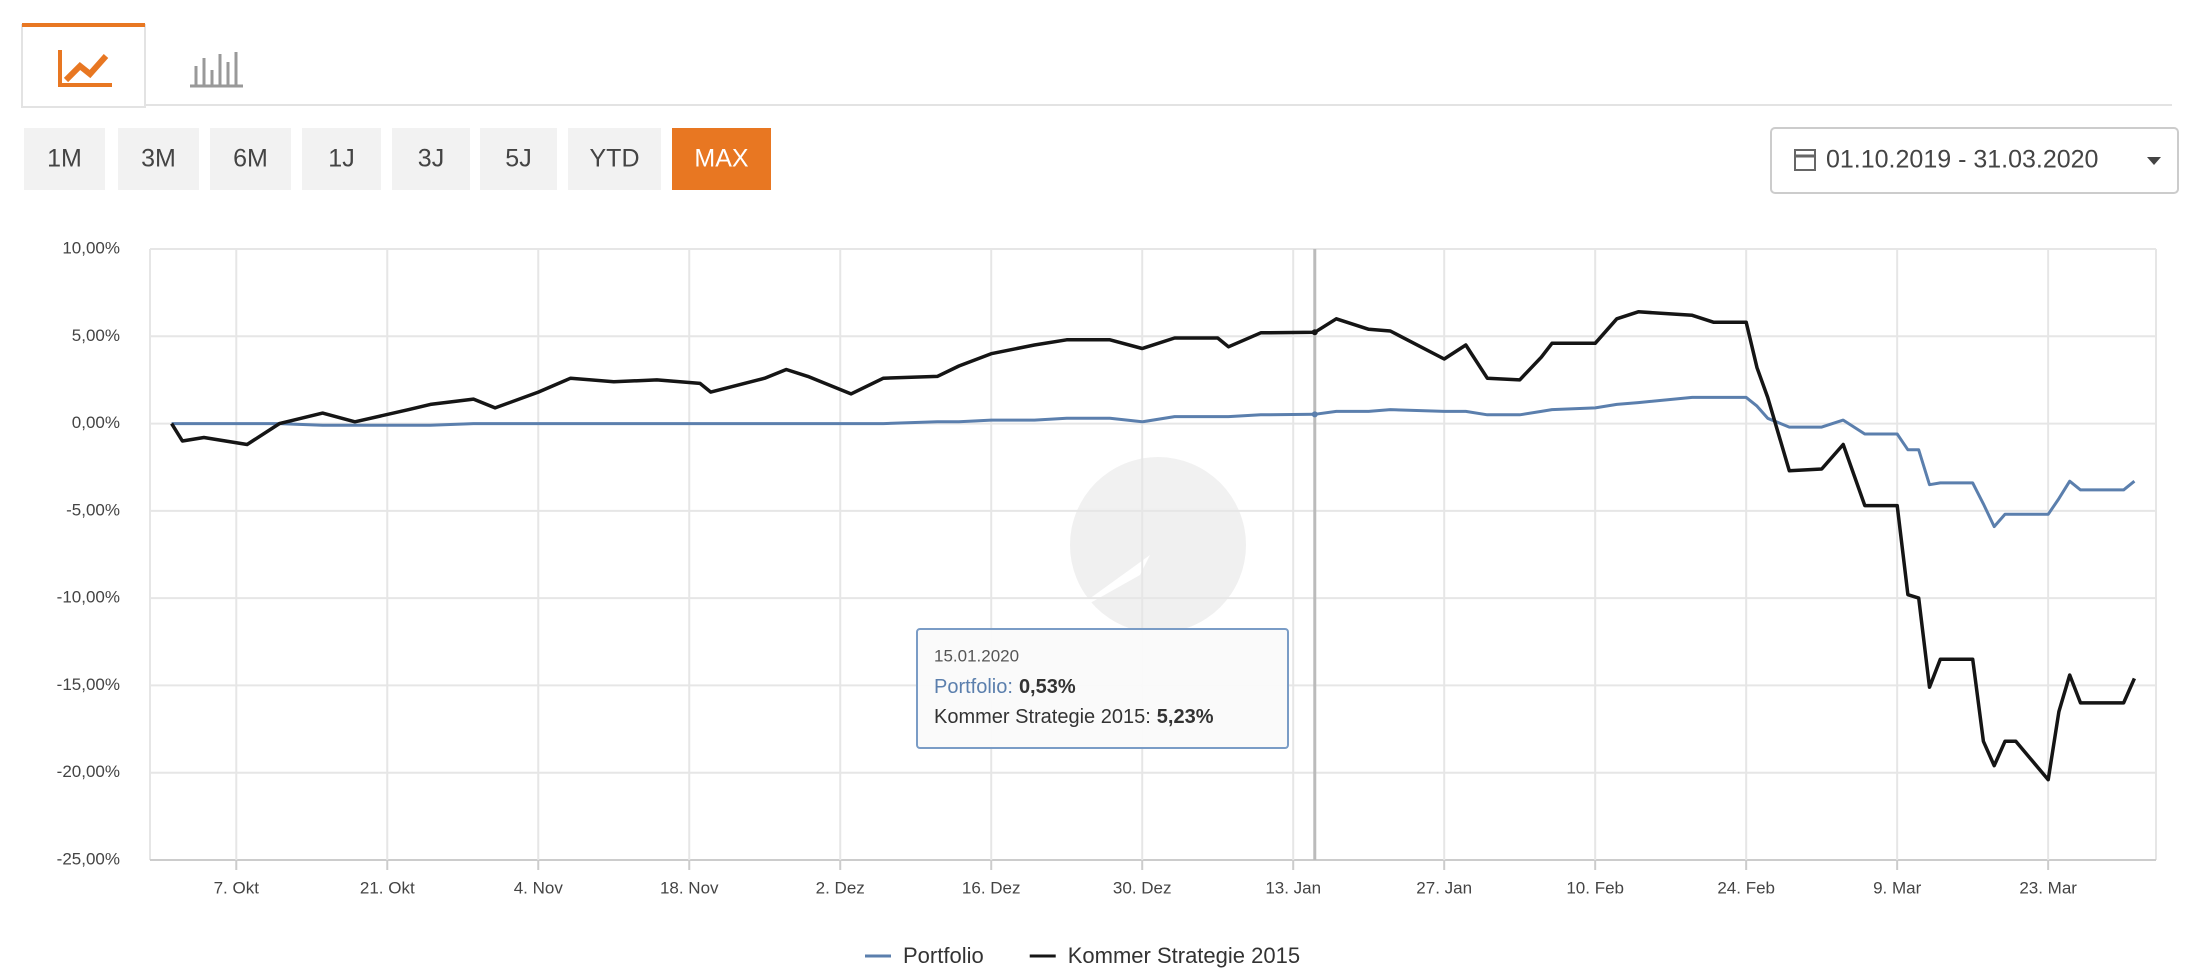 The image size is (2194, 980). What do you see at coordinates (973, 687) in the screenshot?
I see `tooltip-series-name: Portfolio:` at bounding box center [973, 687].